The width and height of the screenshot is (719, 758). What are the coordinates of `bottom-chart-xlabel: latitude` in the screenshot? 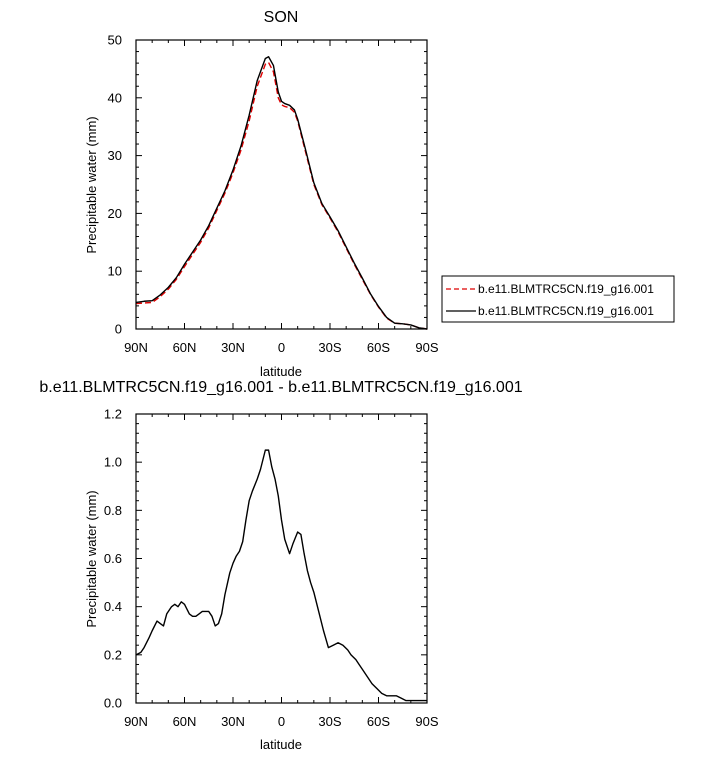 It's located at (281, 744).